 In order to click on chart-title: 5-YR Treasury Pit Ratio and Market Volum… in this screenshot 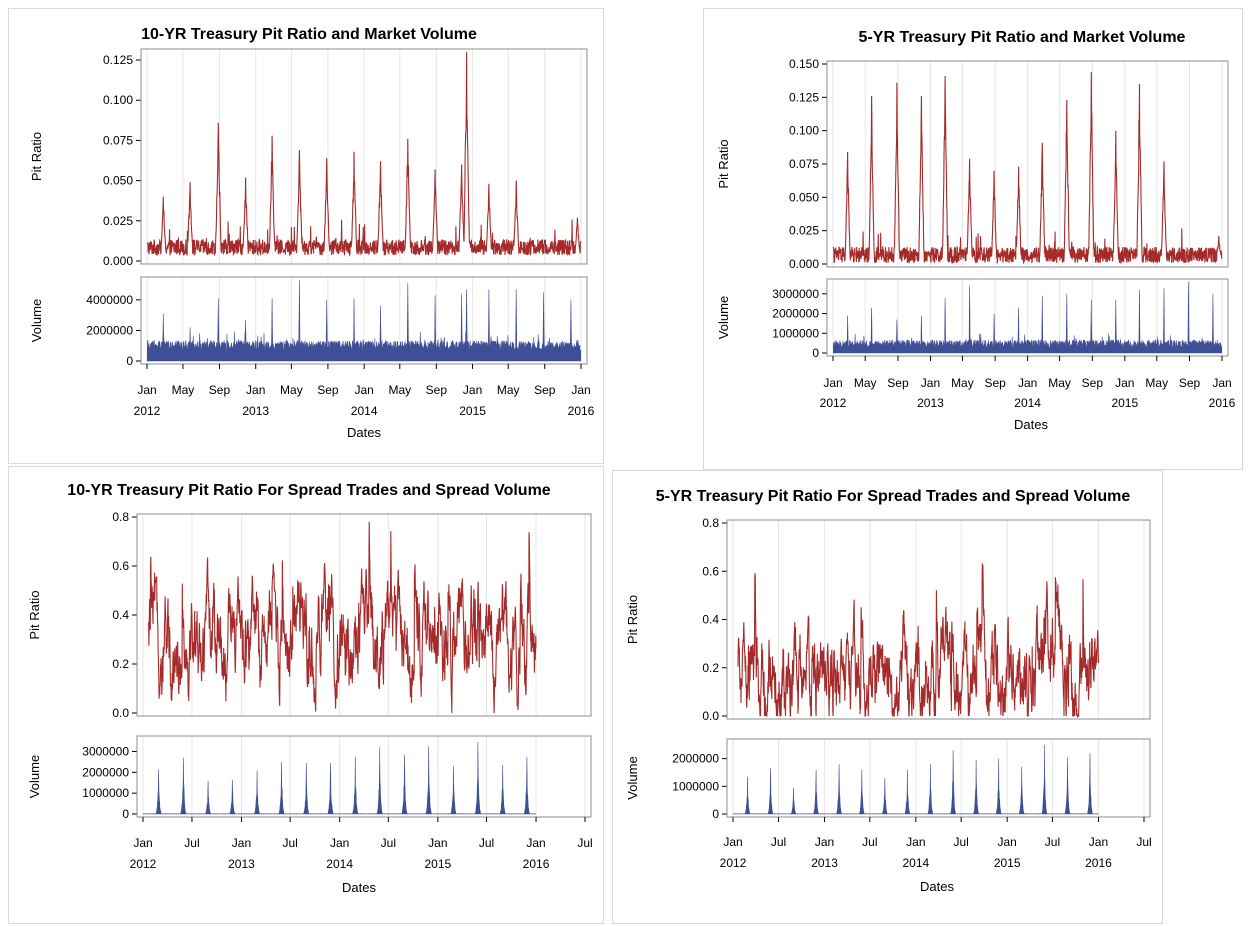, I will do `click(1022, 37)`.